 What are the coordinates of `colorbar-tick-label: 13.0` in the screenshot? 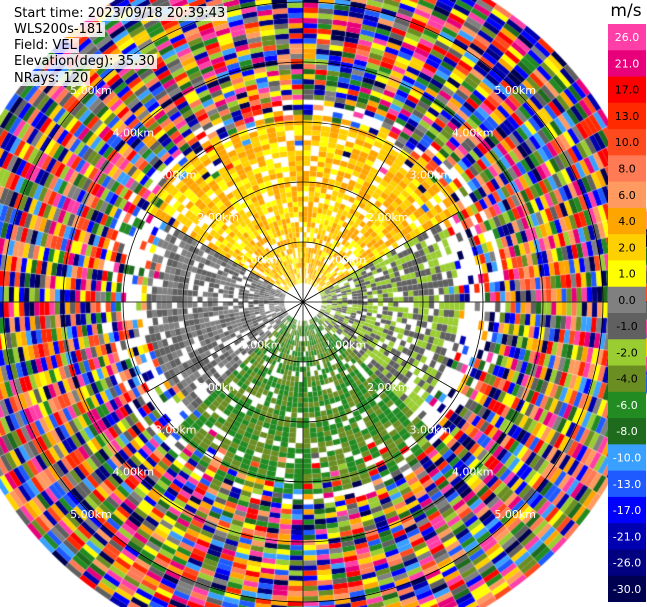 It's located at (627, 116).